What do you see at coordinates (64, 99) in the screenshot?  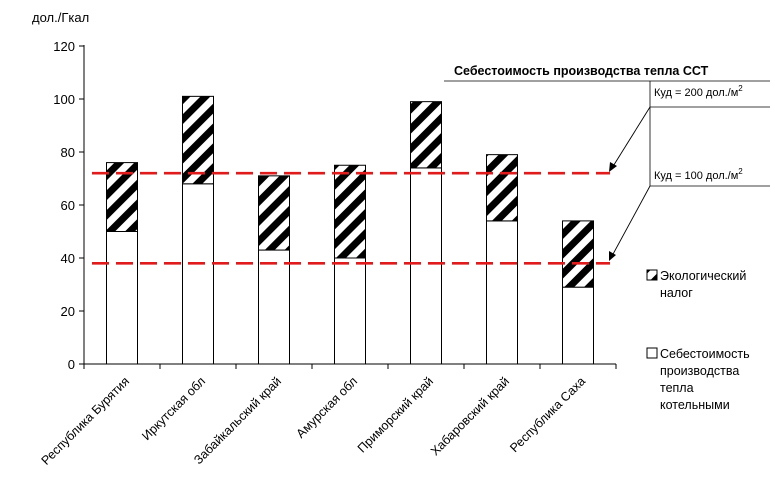 I see `y-tick-label: 100` at bounding box center [64, 99].